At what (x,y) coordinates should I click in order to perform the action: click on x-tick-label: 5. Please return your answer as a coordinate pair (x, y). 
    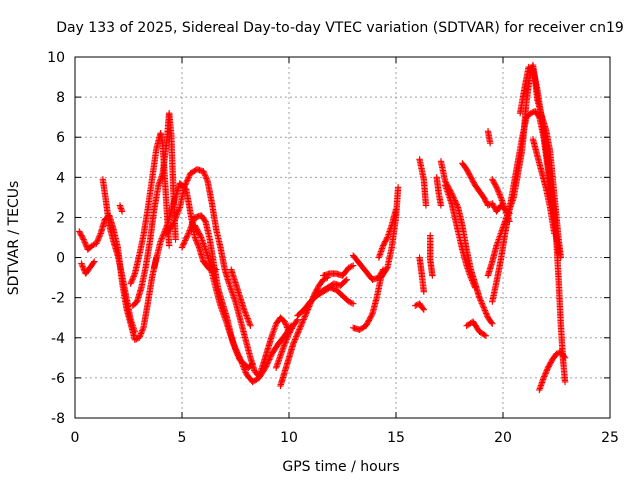
    Looking at the image, I should click on (182, 438).